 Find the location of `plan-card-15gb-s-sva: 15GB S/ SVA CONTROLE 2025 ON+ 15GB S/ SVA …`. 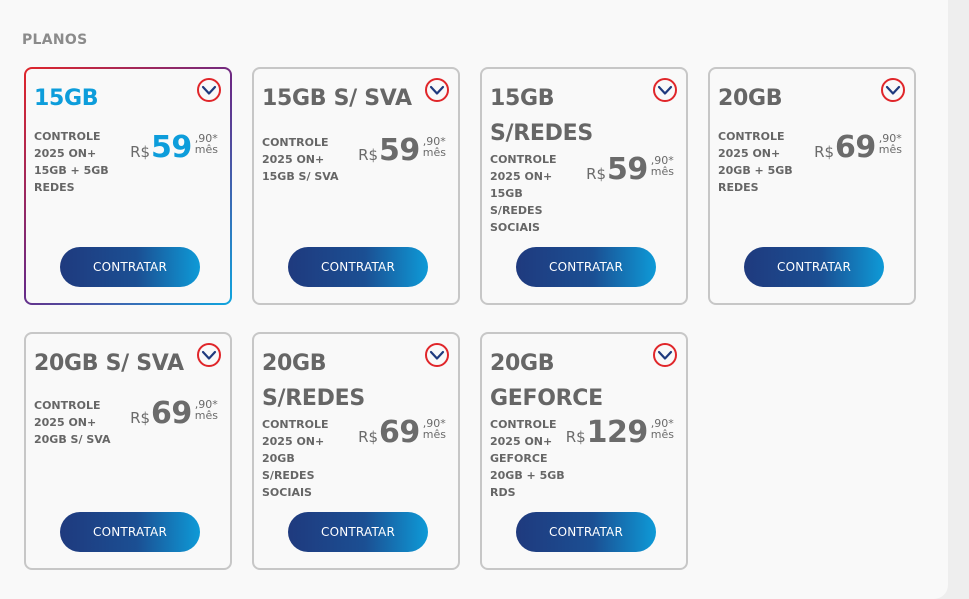

plan-card-15gb-s-sva: 15GB S/ SVA CONTROLE 2025 ON+ 15GB S/ SVA … is located at coordinates (356, 186).